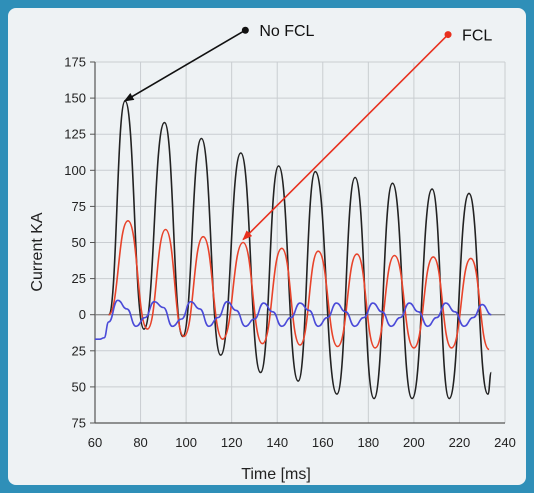 The height and width of the screenshot is (493, 534). I want to click on x-tick-label: 180, so click(368, 442).